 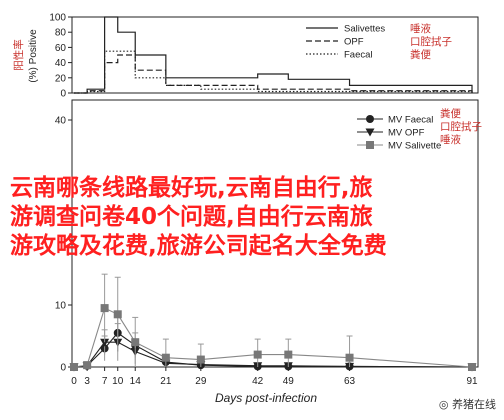 What do you see at coordinates (379, 41) in the screenshot?
I see `top-legend: Salivettes 唾液 OPF 口腔拭子 Faecal 粪便` at bounding box center [379, 41].